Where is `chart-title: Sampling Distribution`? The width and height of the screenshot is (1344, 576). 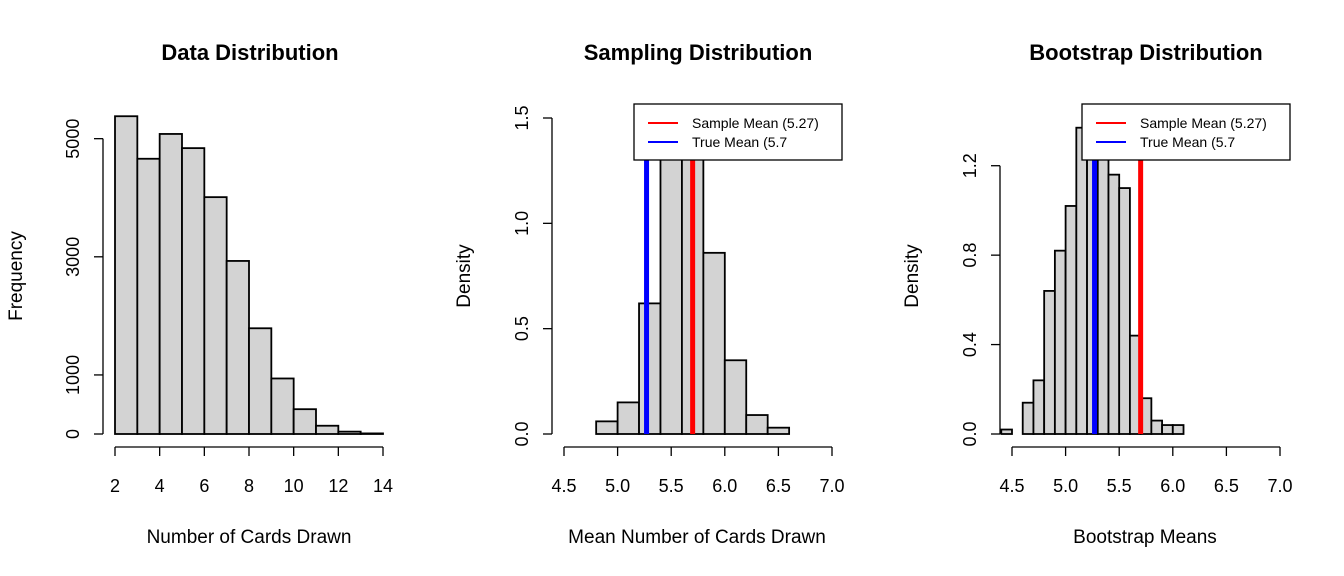 chart-title: Sampling Distribution is located at coordinates (698, 52).